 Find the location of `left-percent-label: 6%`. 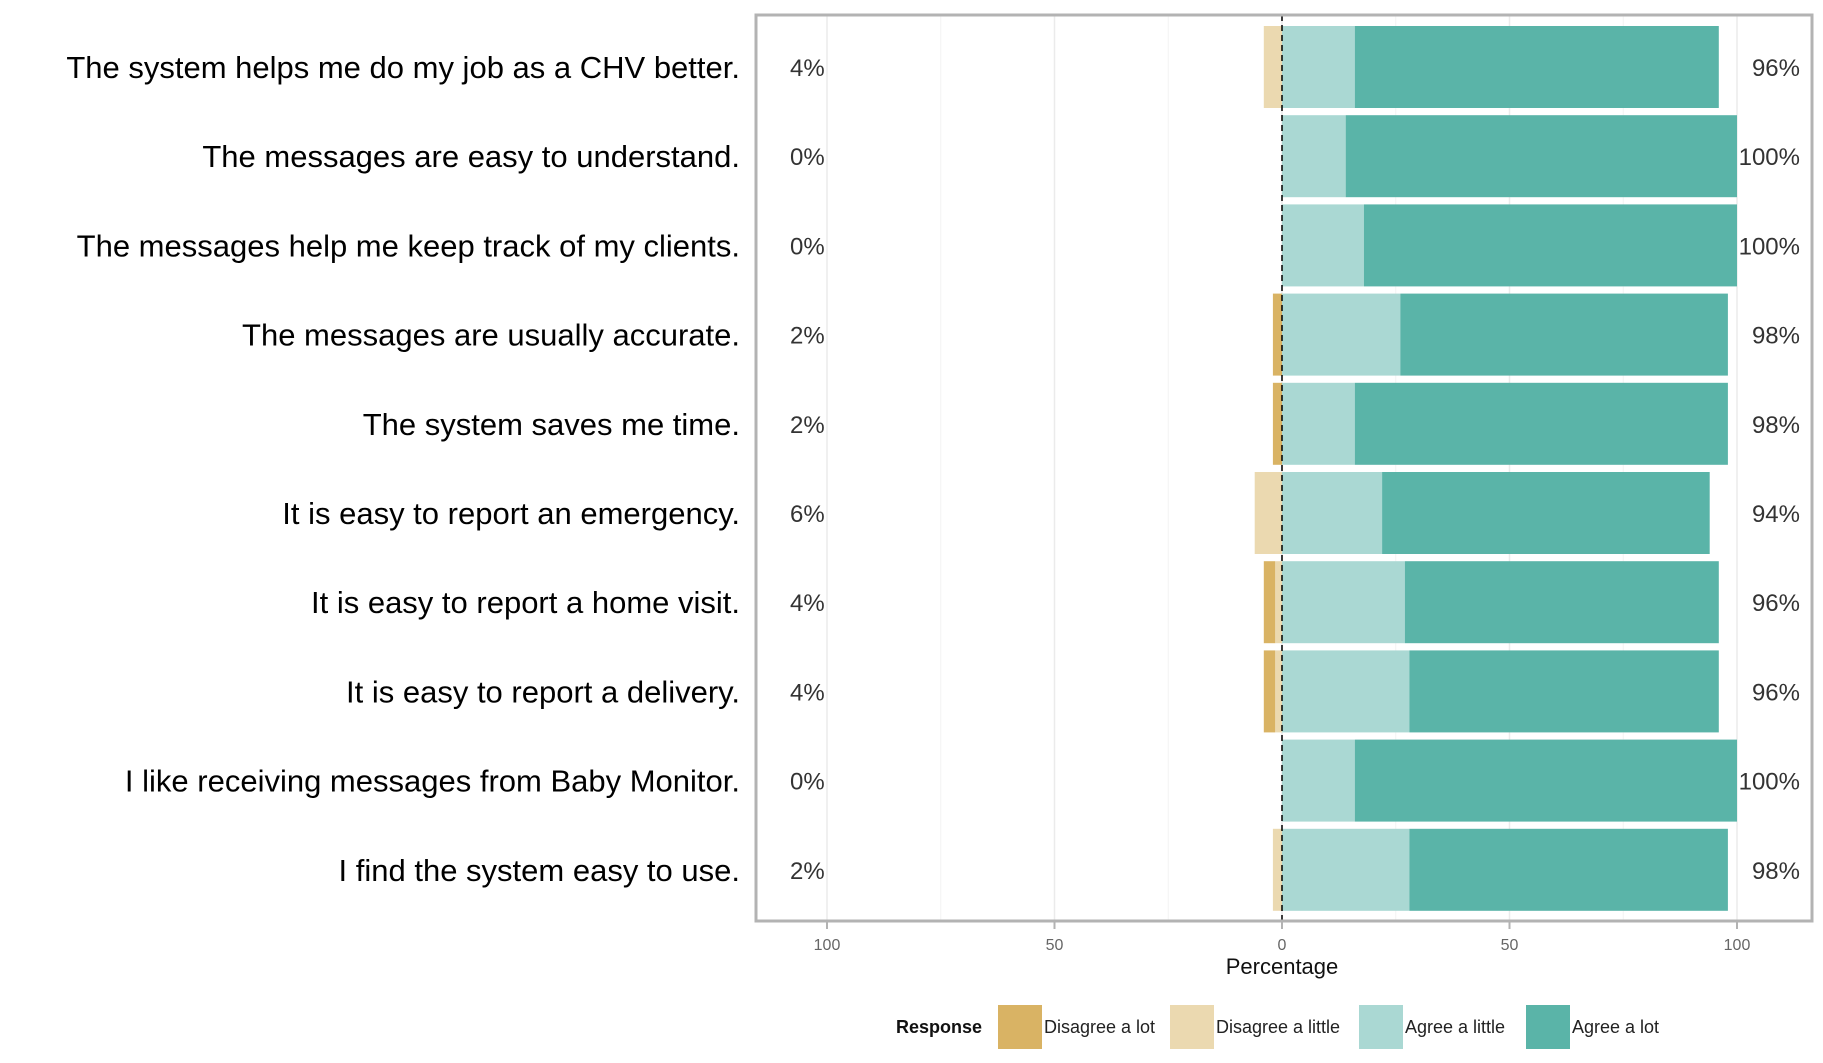

left-percent-label: 6% is located at coordinates (807, 514).